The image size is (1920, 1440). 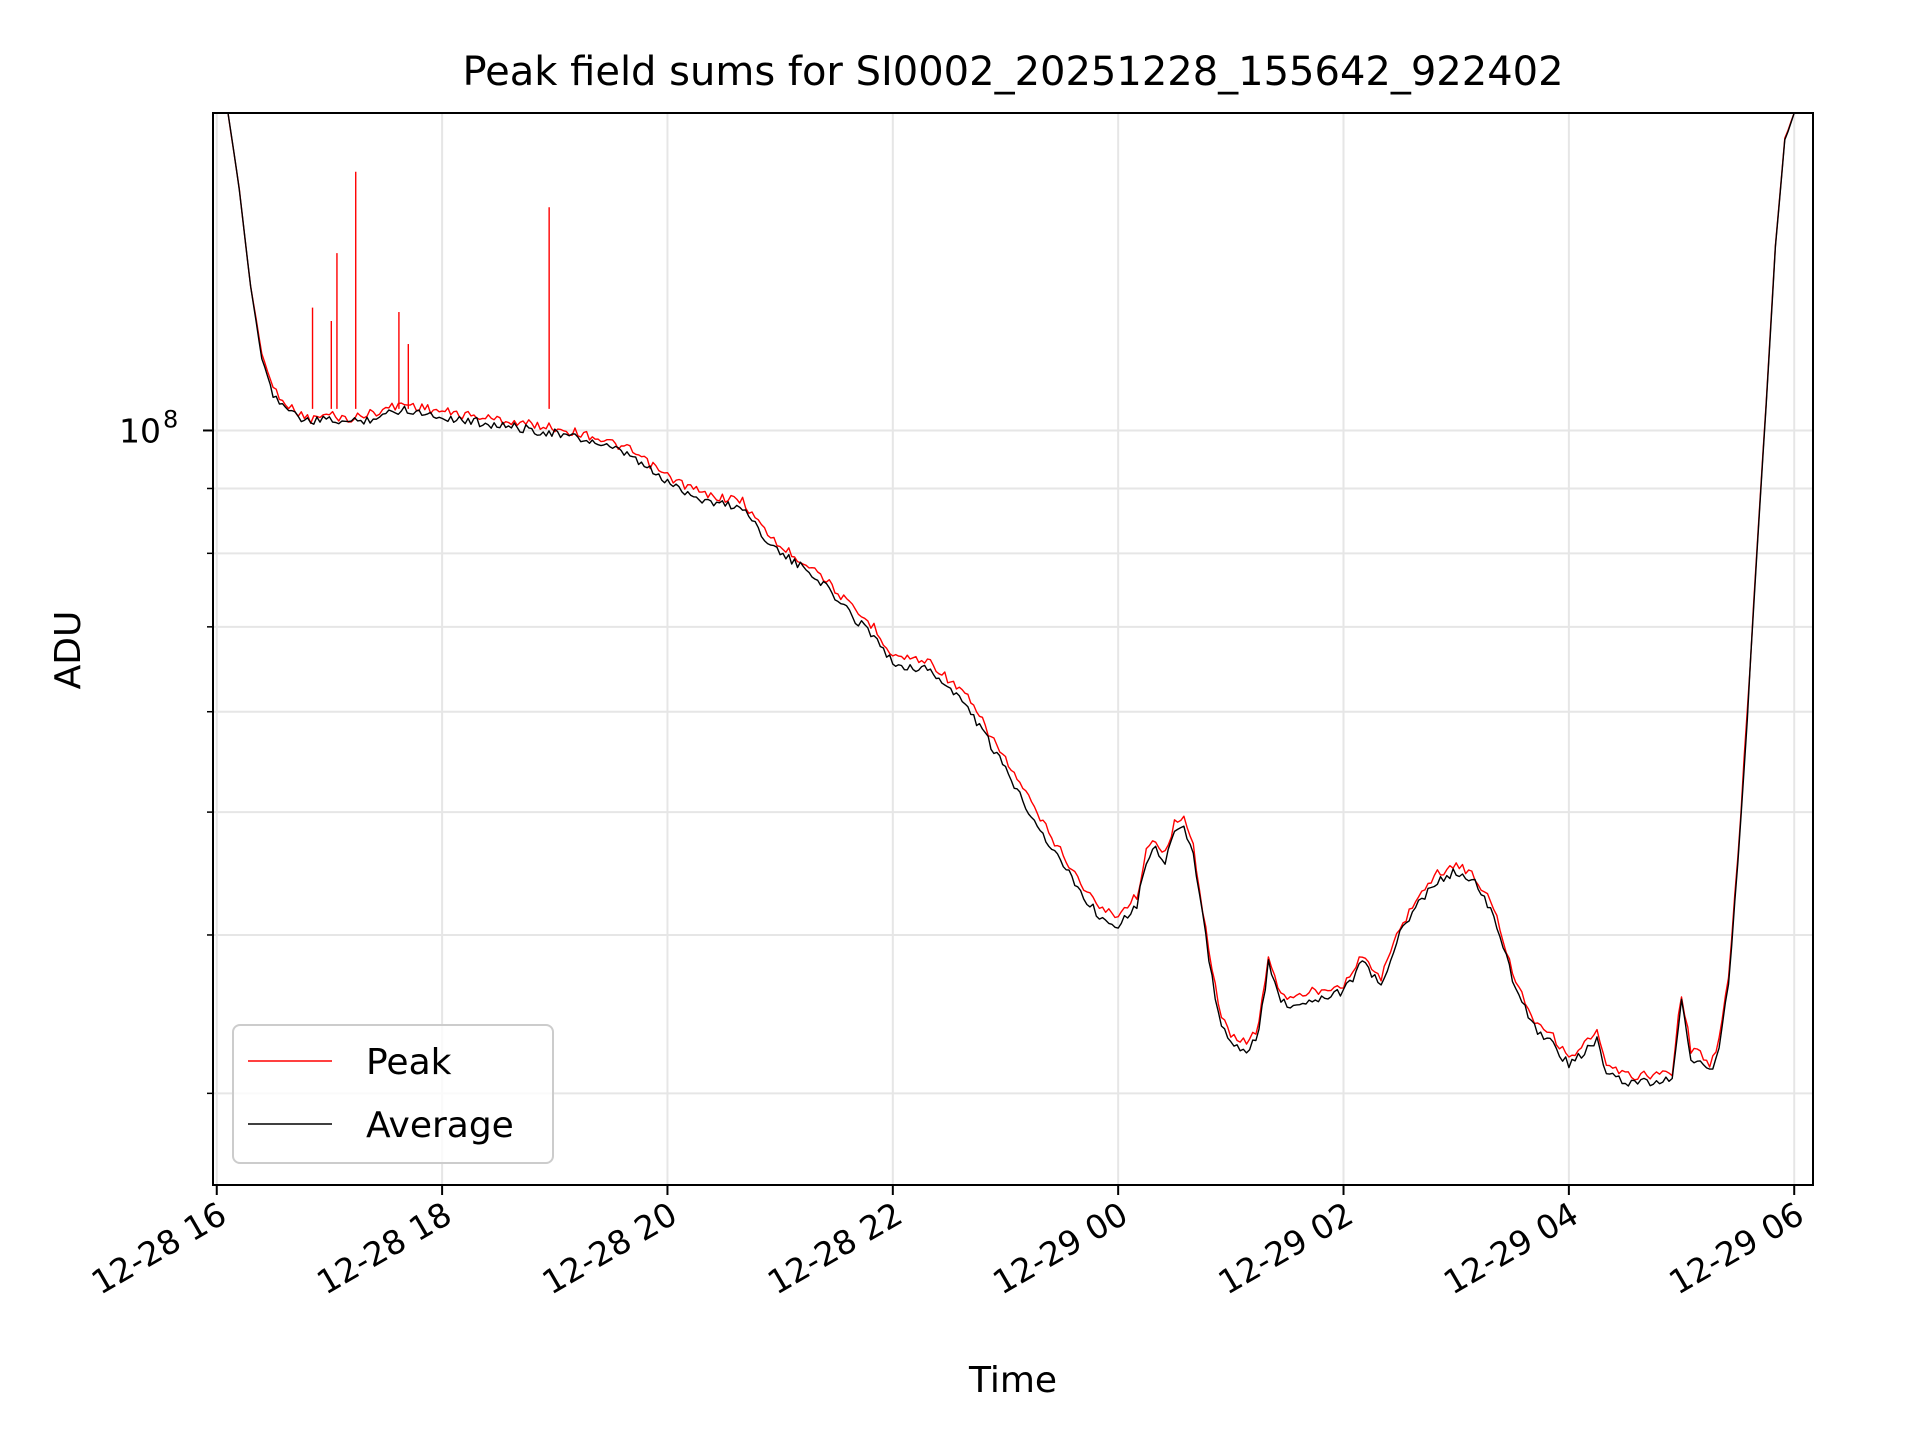 What do you see at coordinates (68, 650) in the screenshot?
I see `y-axis-label: ADU` at bounding box center [68, 650].